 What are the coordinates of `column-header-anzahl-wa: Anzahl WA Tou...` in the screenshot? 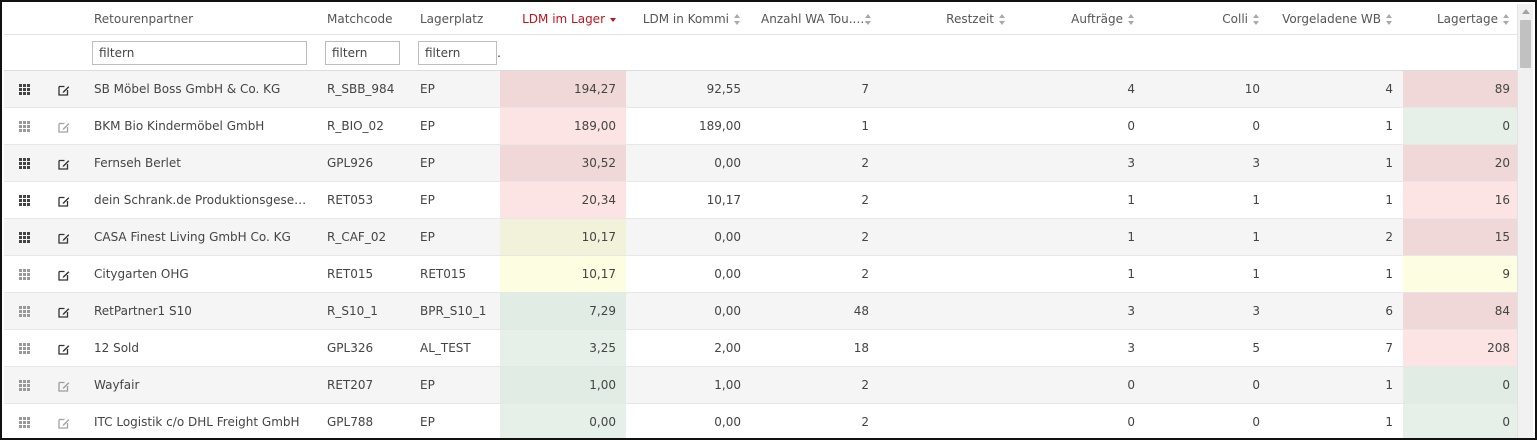 It's located at (815, 19).